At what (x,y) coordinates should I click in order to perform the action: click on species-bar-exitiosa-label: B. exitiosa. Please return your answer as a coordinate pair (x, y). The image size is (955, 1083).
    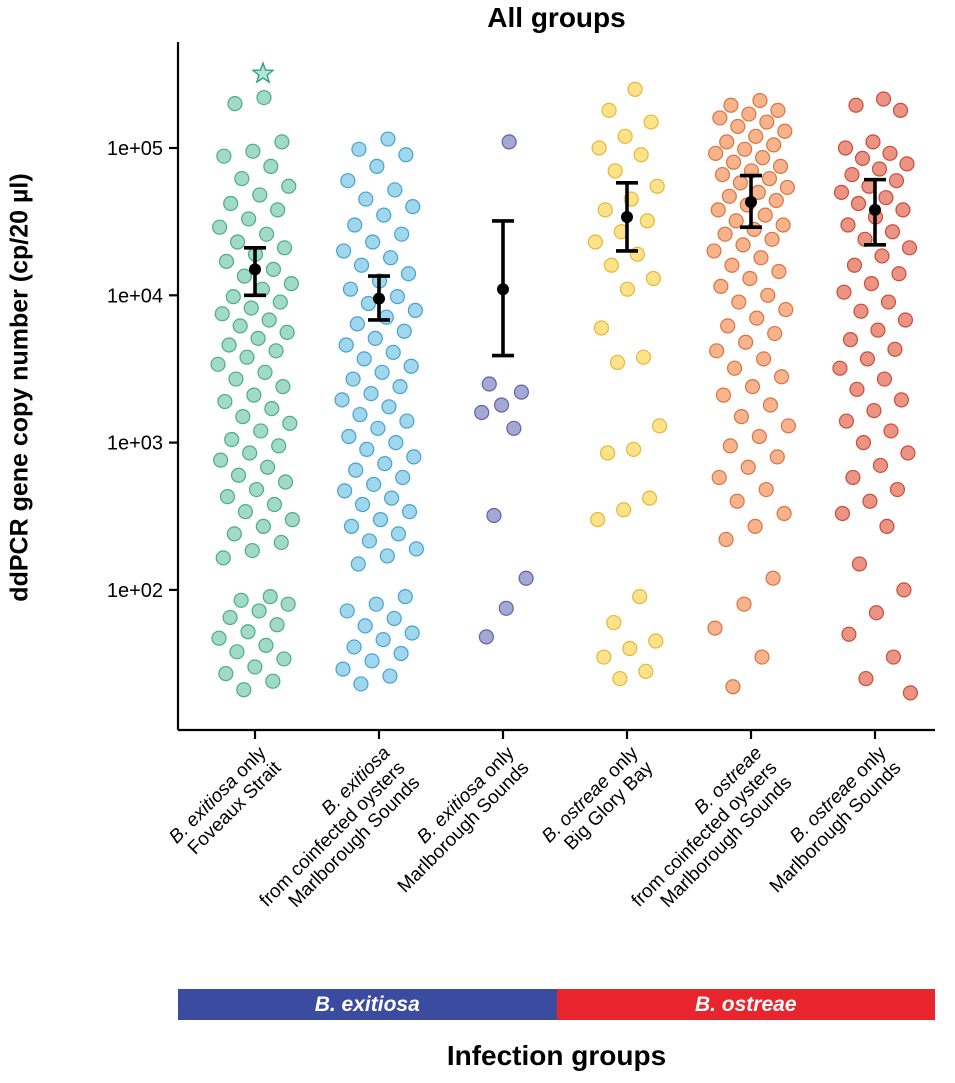
    Looking at the image, I should click on (367, 1004).